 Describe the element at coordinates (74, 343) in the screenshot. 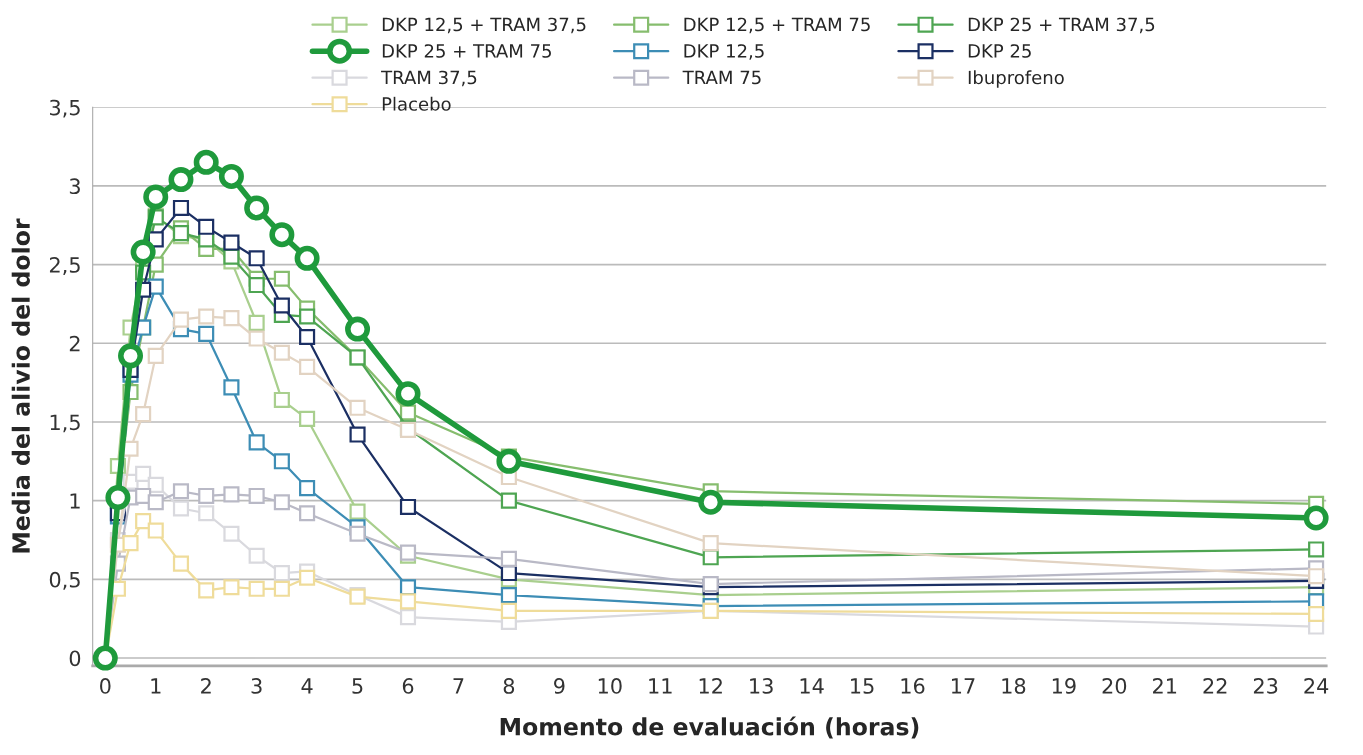

I see `y-tick-label: 2` at that location.